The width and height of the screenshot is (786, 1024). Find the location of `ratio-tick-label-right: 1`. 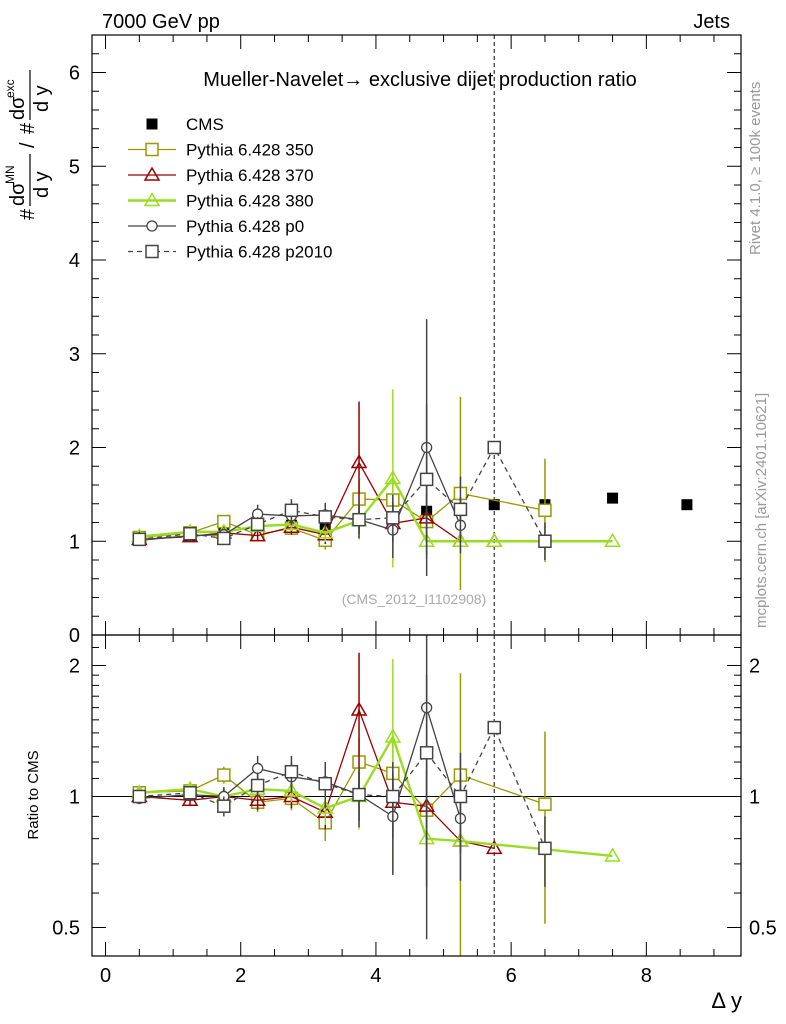

ratio-tick-label-right: 1 is located at coordinates (754, 797).